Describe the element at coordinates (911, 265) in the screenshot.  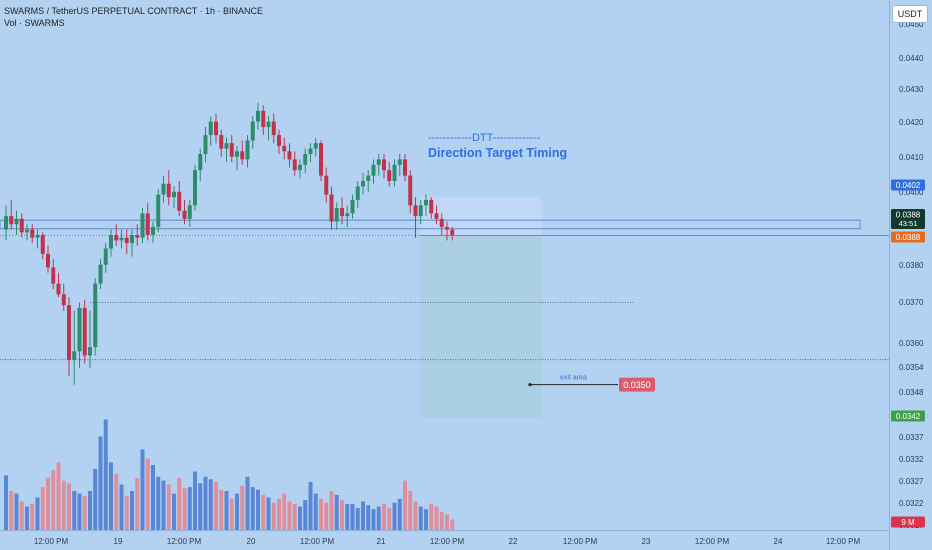
I see `y-tick-label: 0.0380` at that location.